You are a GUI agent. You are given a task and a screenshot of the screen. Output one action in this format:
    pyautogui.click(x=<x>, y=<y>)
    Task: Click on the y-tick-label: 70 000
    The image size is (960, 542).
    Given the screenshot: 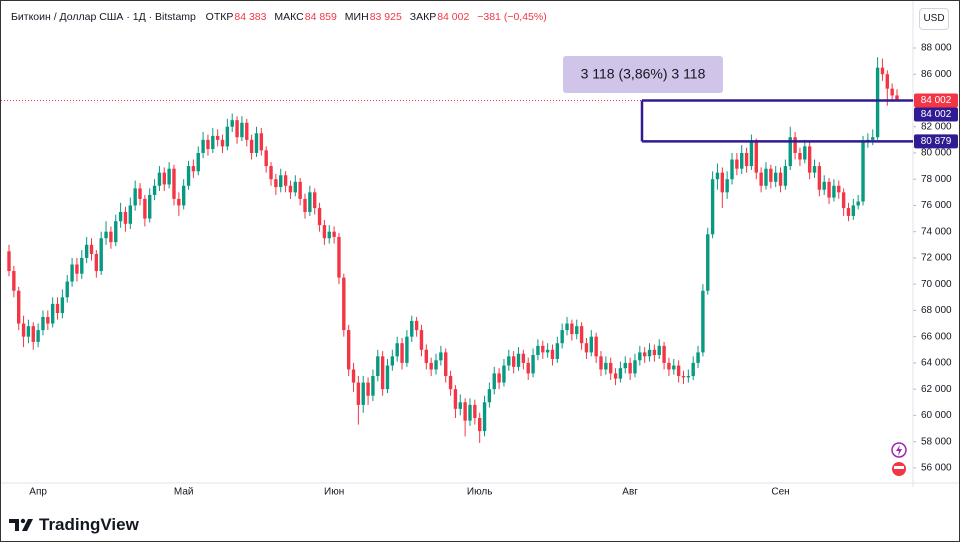 What is the action you would take?
    pyautogui.click(x=936, y=284)
    